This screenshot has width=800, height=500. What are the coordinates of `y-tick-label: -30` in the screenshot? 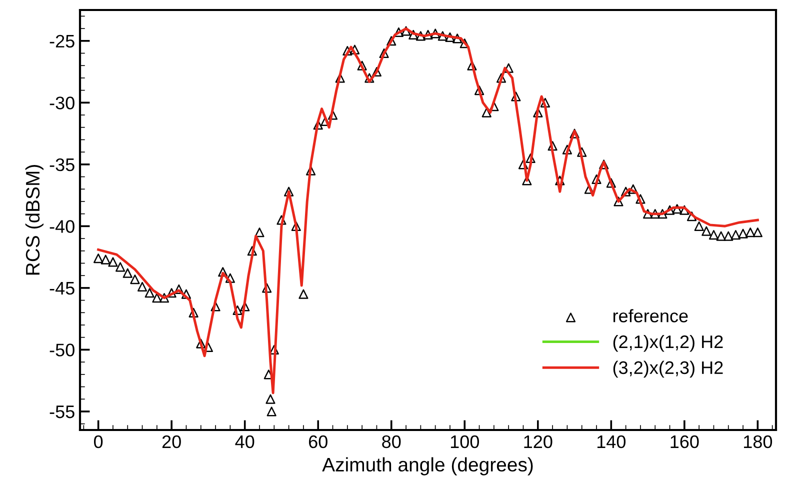 It's located at (62, 103).